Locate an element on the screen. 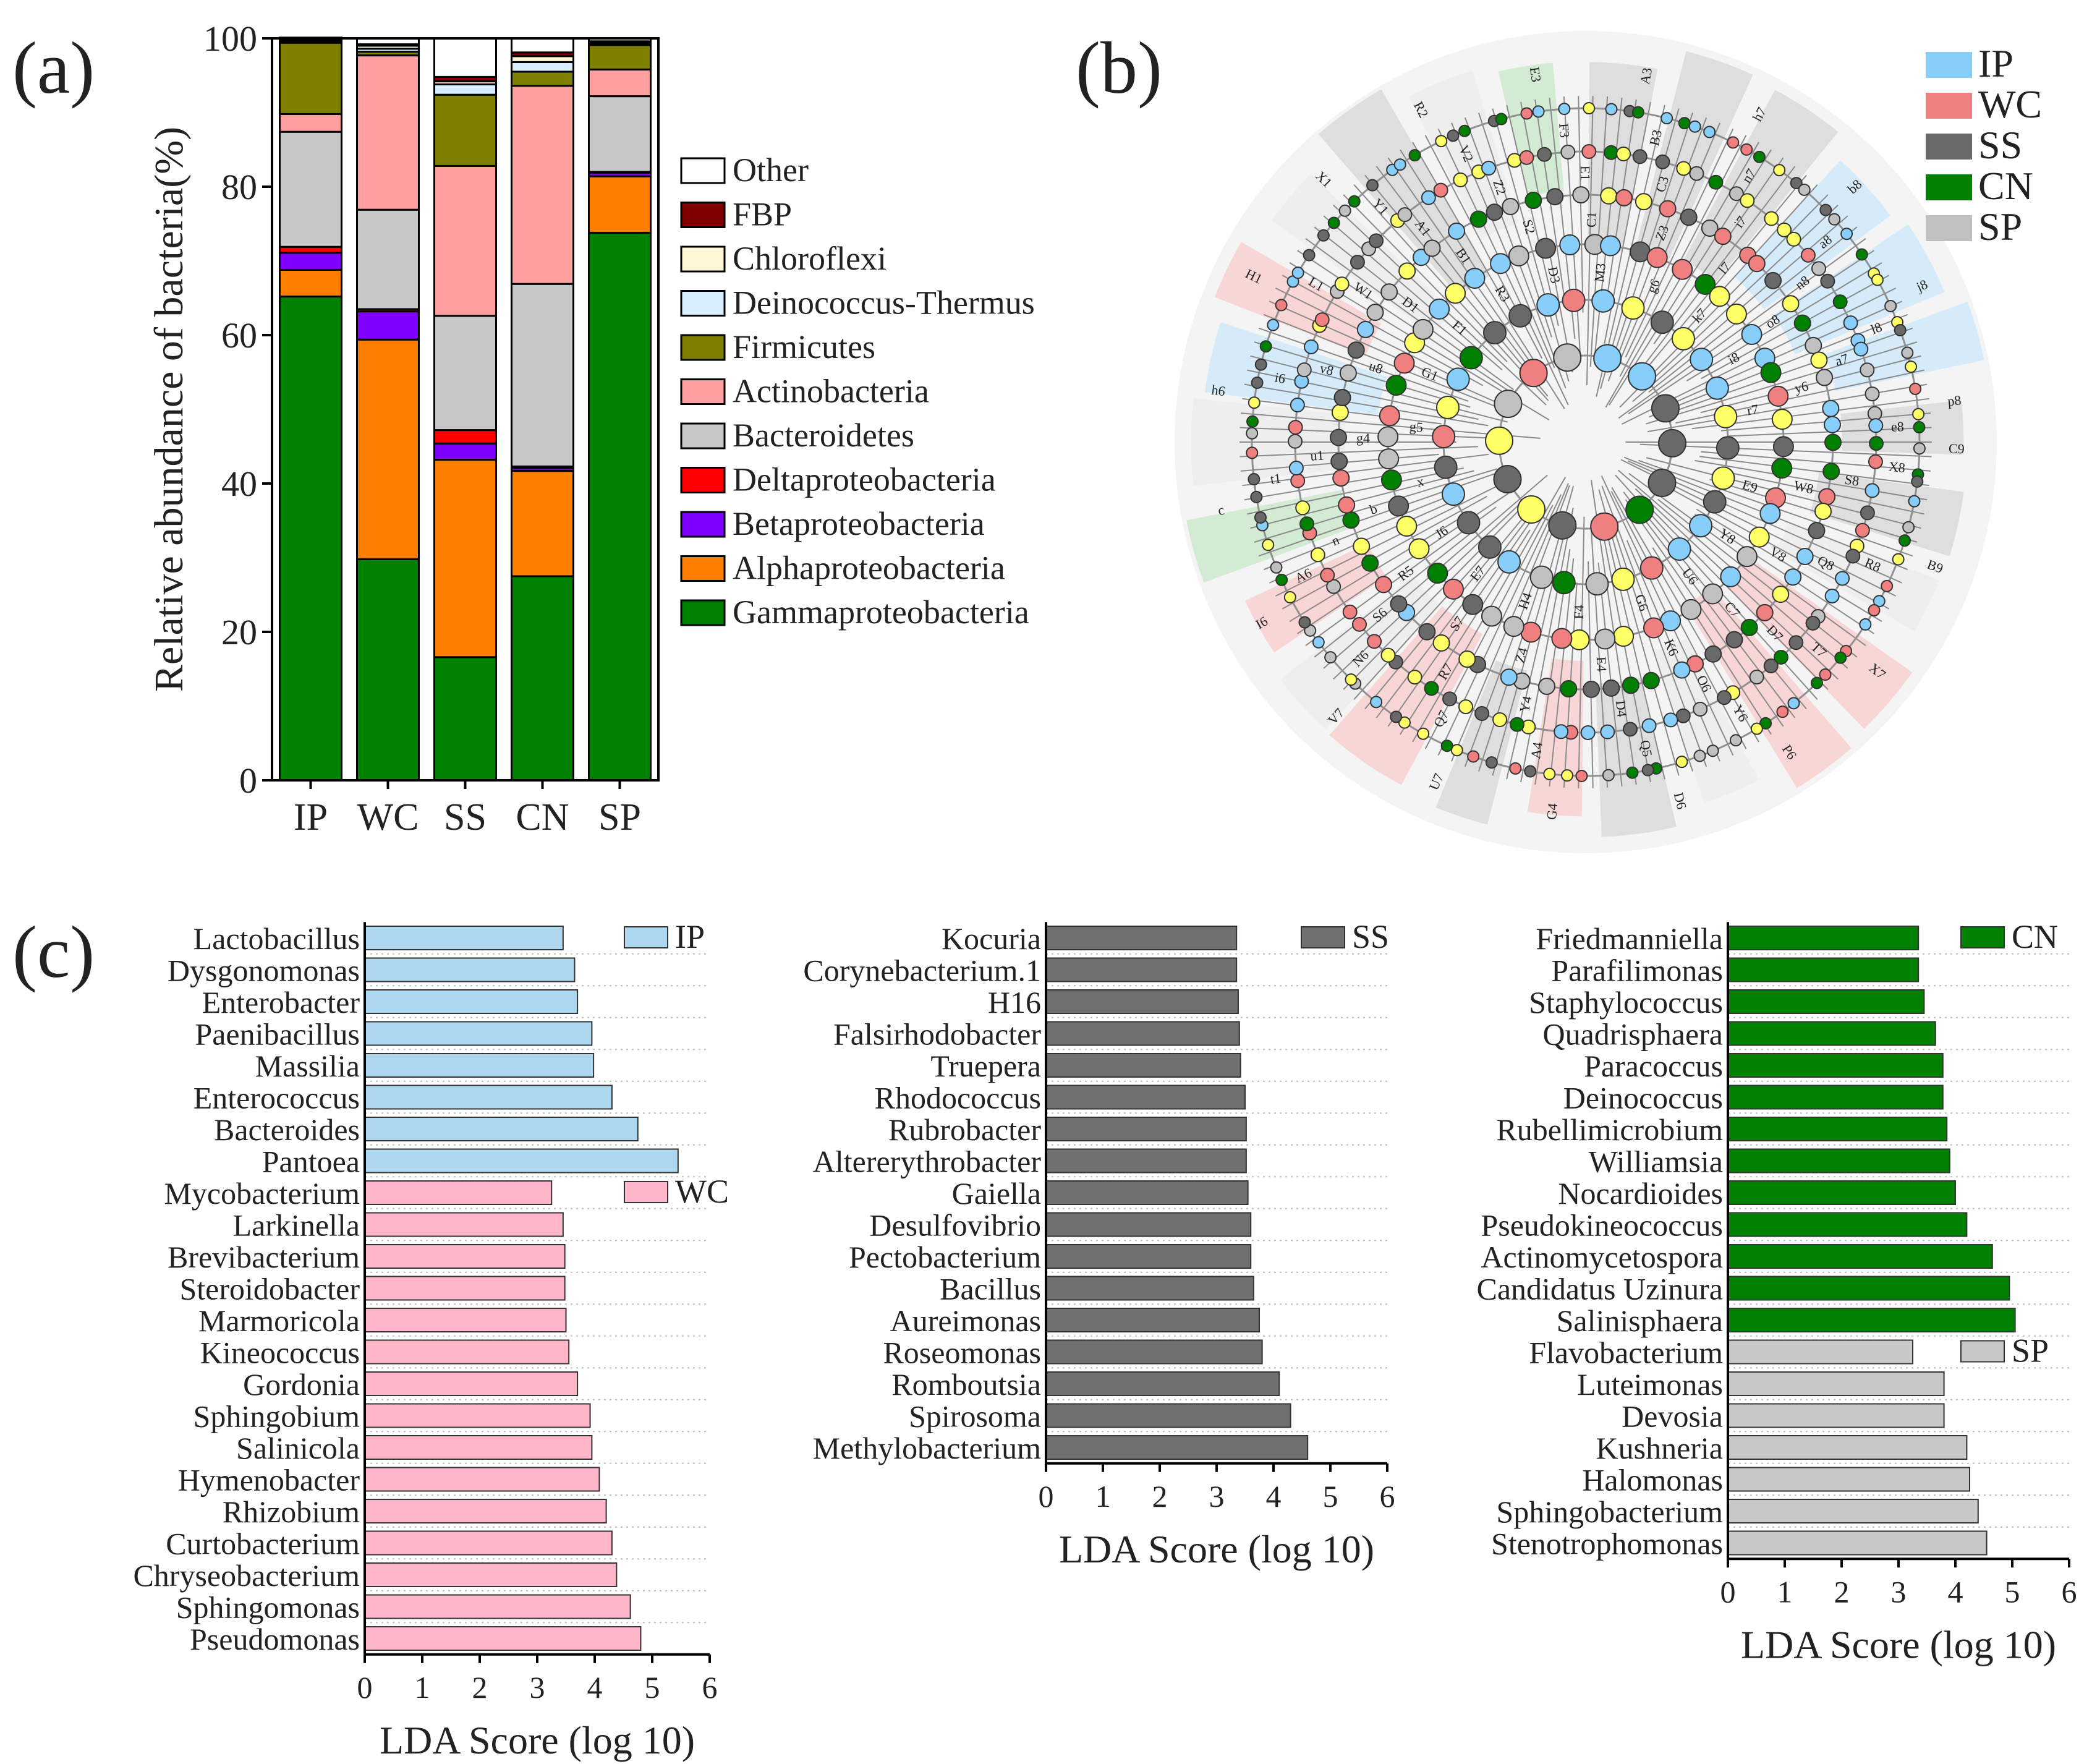  taxon-label-deinococcus: Deinococcus is located at coordinates (1643, 1098).